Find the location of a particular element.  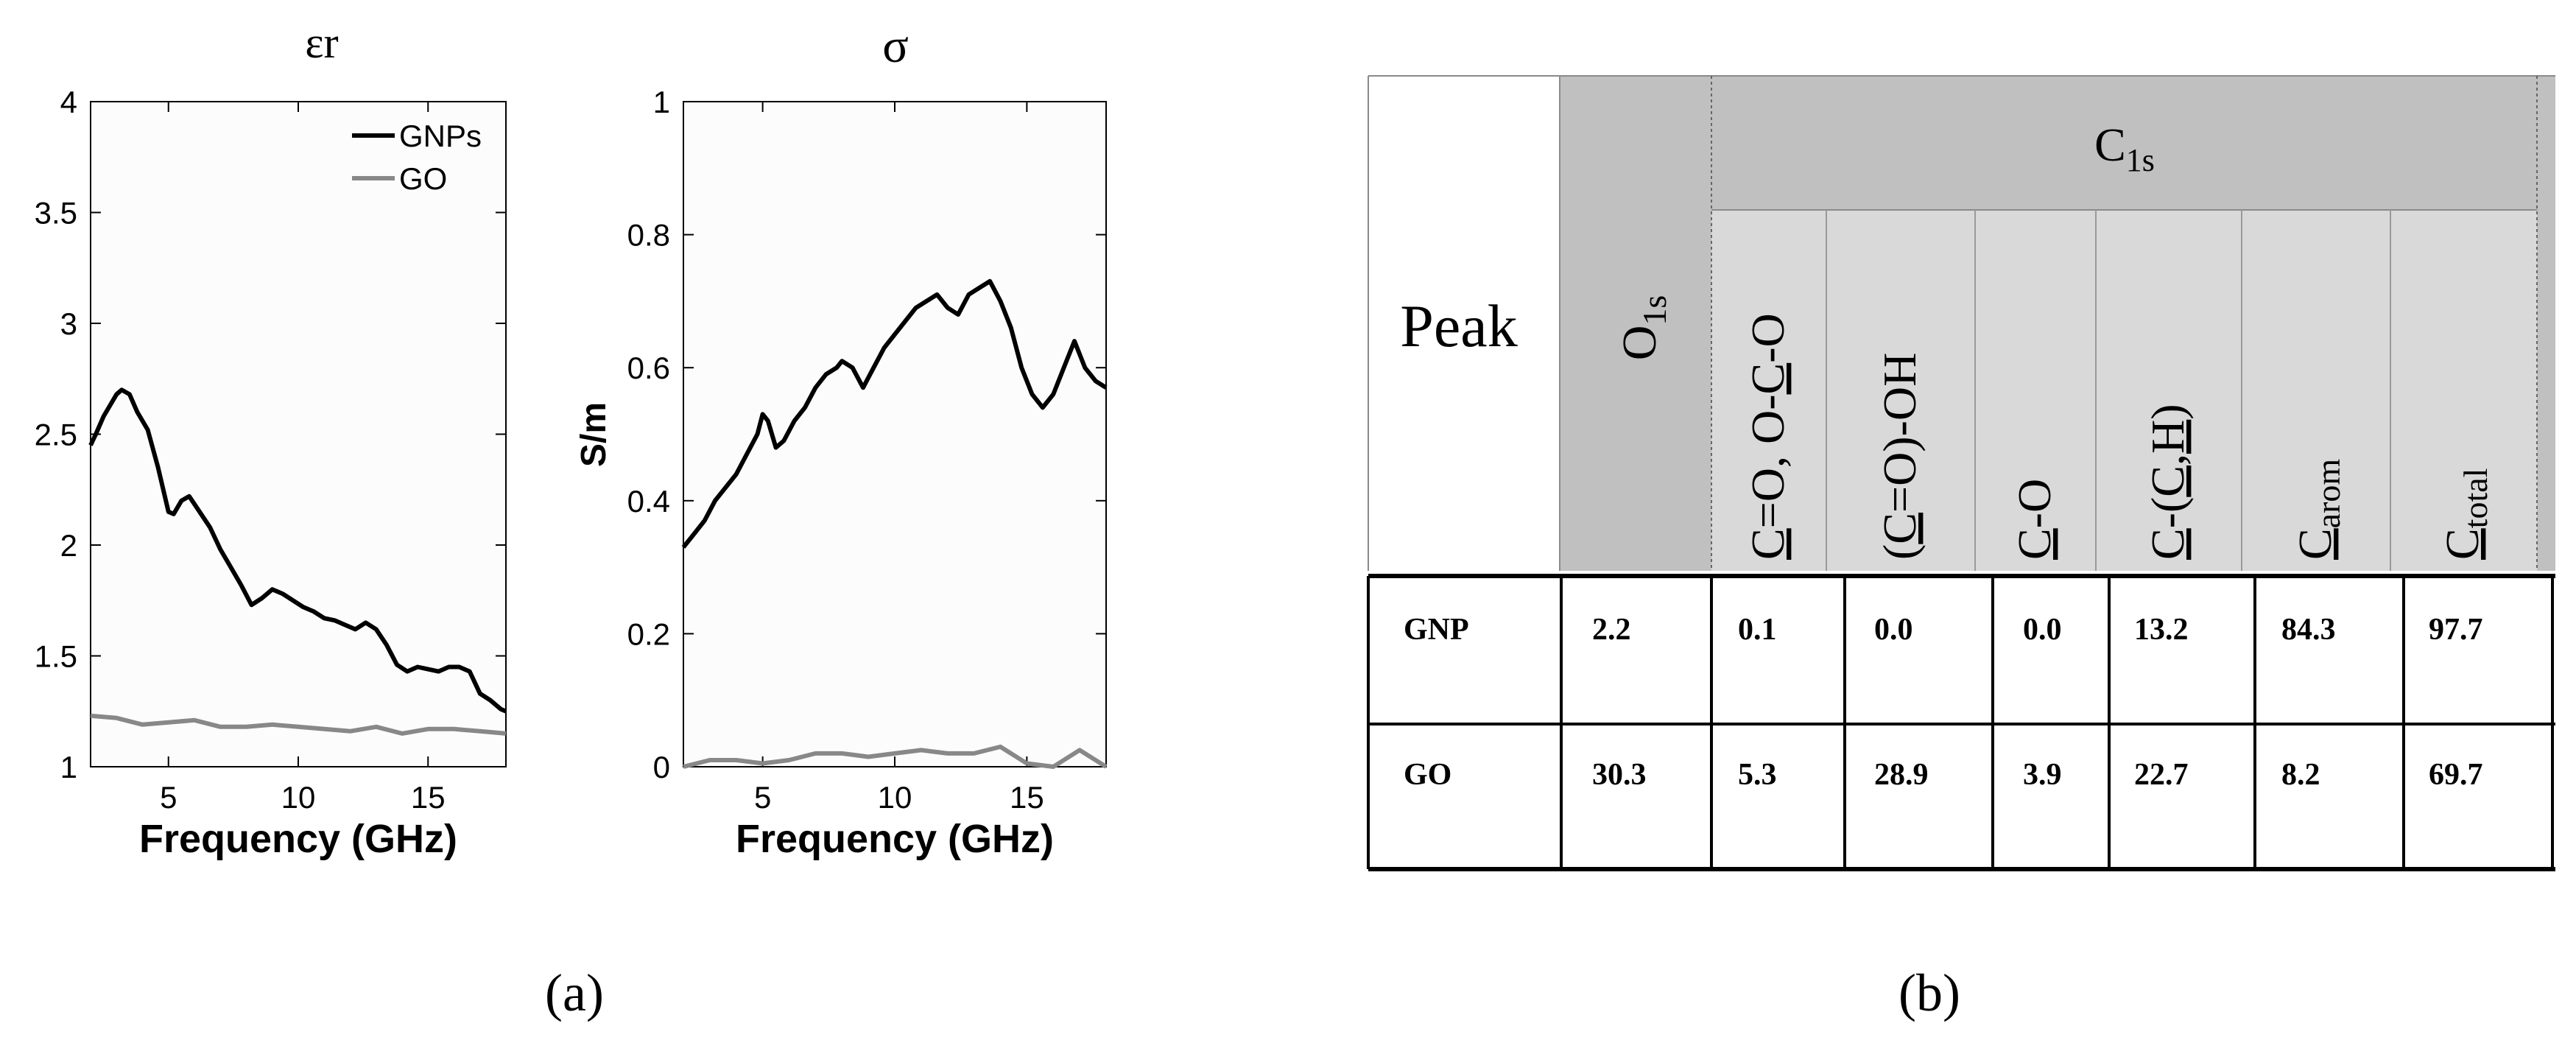

header-c1s: C1s is located at coordinates (2124, 148).